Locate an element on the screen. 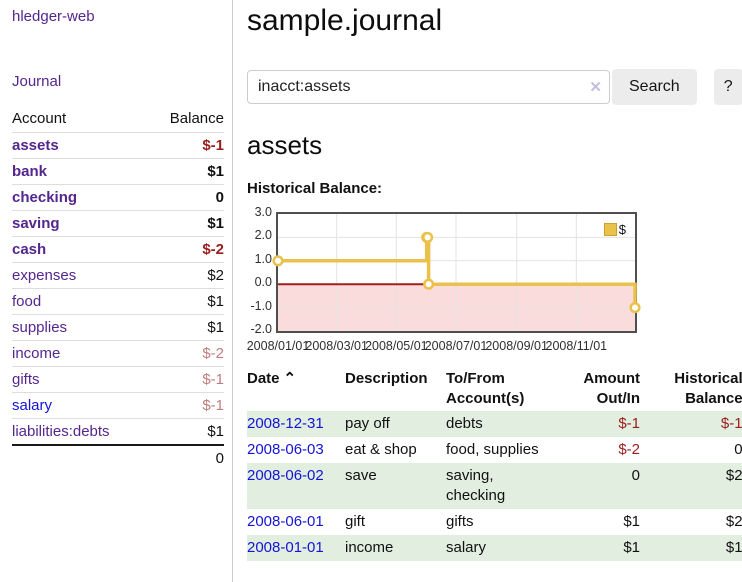 Image resolution: width=742 pixels, height=582 pixels. account-row: expenses $2 is located at coordinates (118, 275).